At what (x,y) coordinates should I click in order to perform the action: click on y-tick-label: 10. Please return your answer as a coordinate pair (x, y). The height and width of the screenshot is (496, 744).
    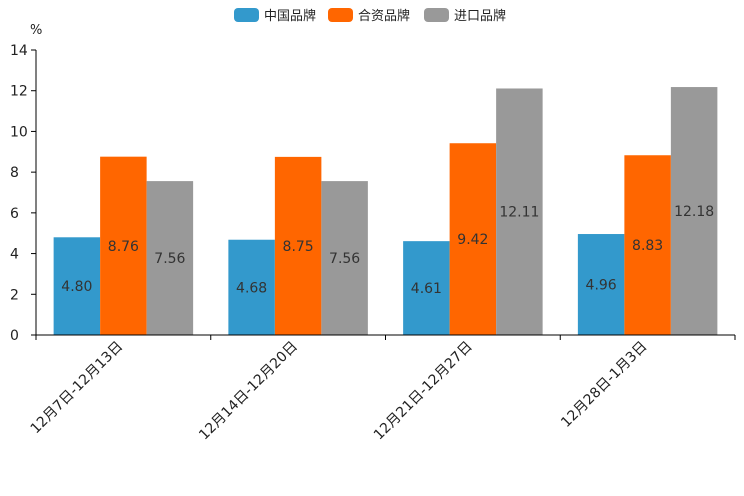
    Looking at the image, I should click on (19, 132).